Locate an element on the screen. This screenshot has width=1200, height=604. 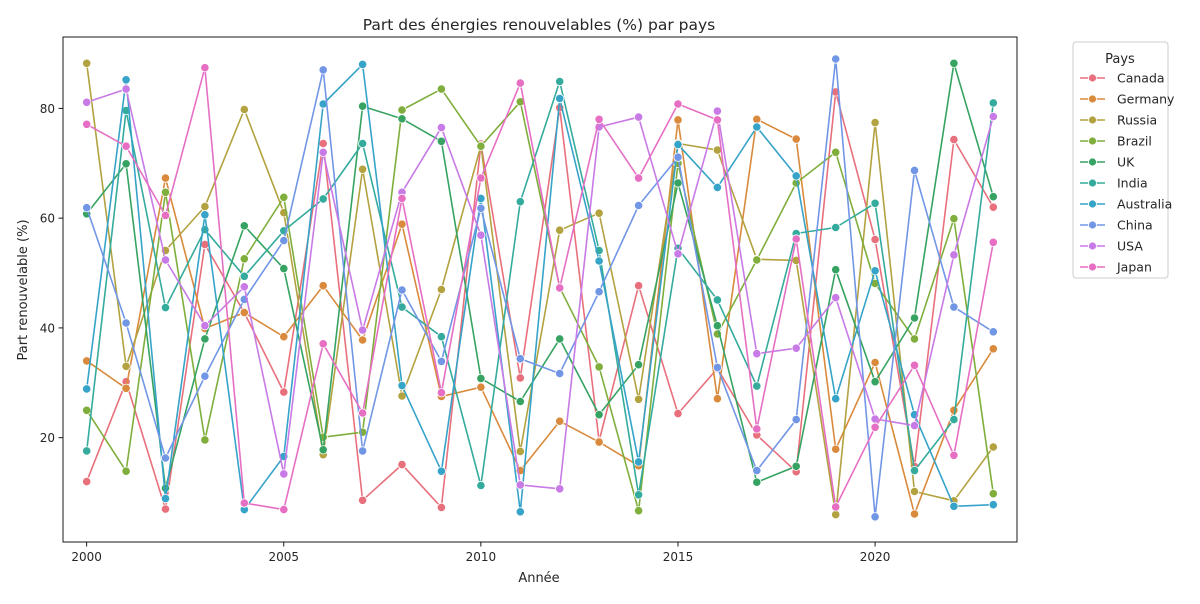
legend-label: Australia is located at coordinates (1144, 204).